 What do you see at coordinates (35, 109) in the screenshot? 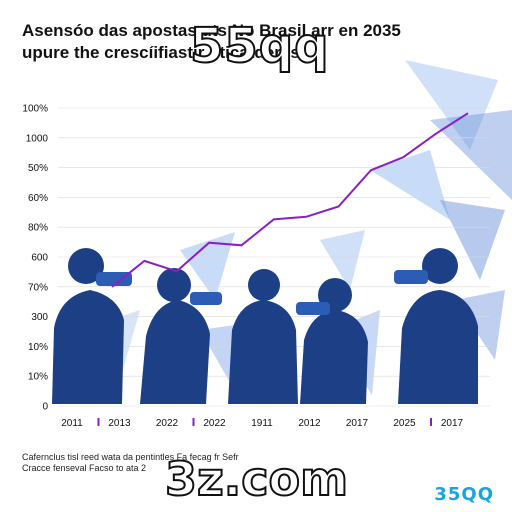
I see `y-tick-label: 100%` at bounding box center [35, 109].